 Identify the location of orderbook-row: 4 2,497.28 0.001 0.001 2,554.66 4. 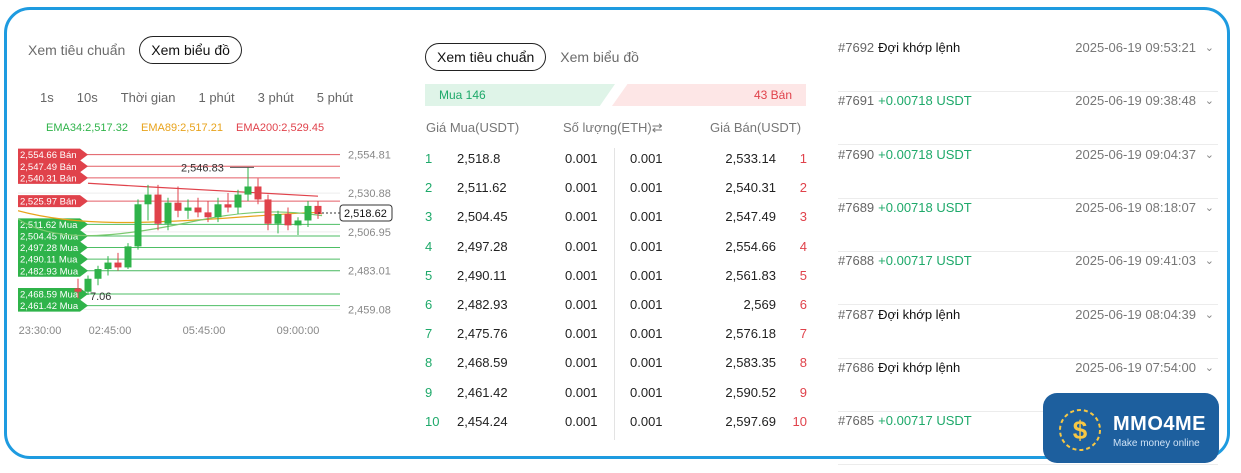
(617, 253).